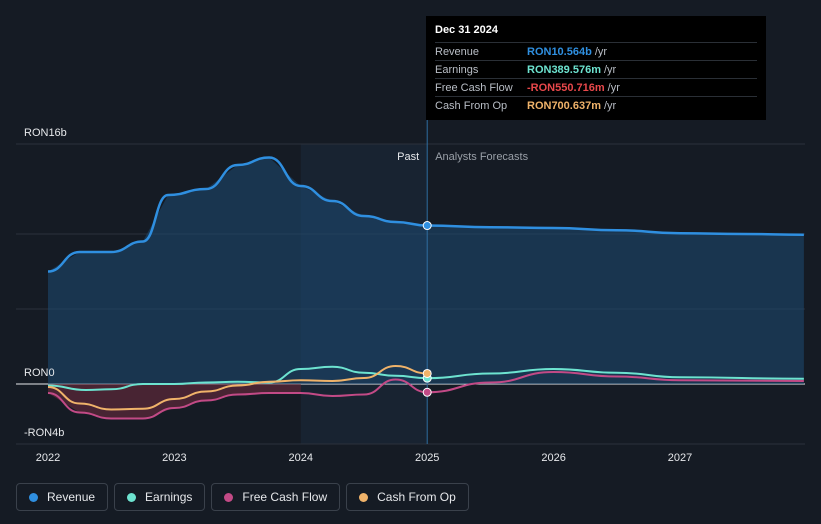 The height and width of the screenshot is (524, 821). I want to click on x-tick-label: 2023, so click(174, 458).